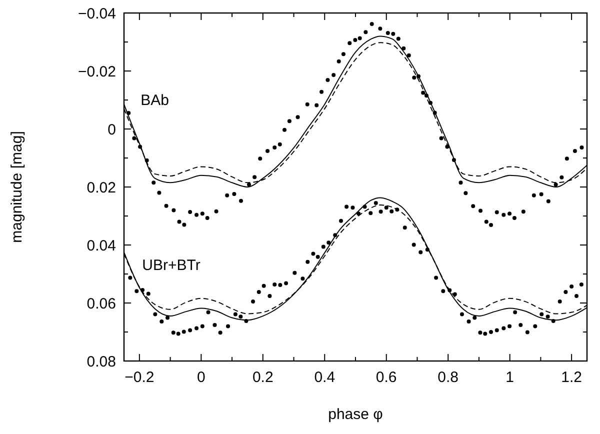  Describe the element at coordinates (97, 13) in the screenshot. I see `y-tick-label: −0.04` at that location.